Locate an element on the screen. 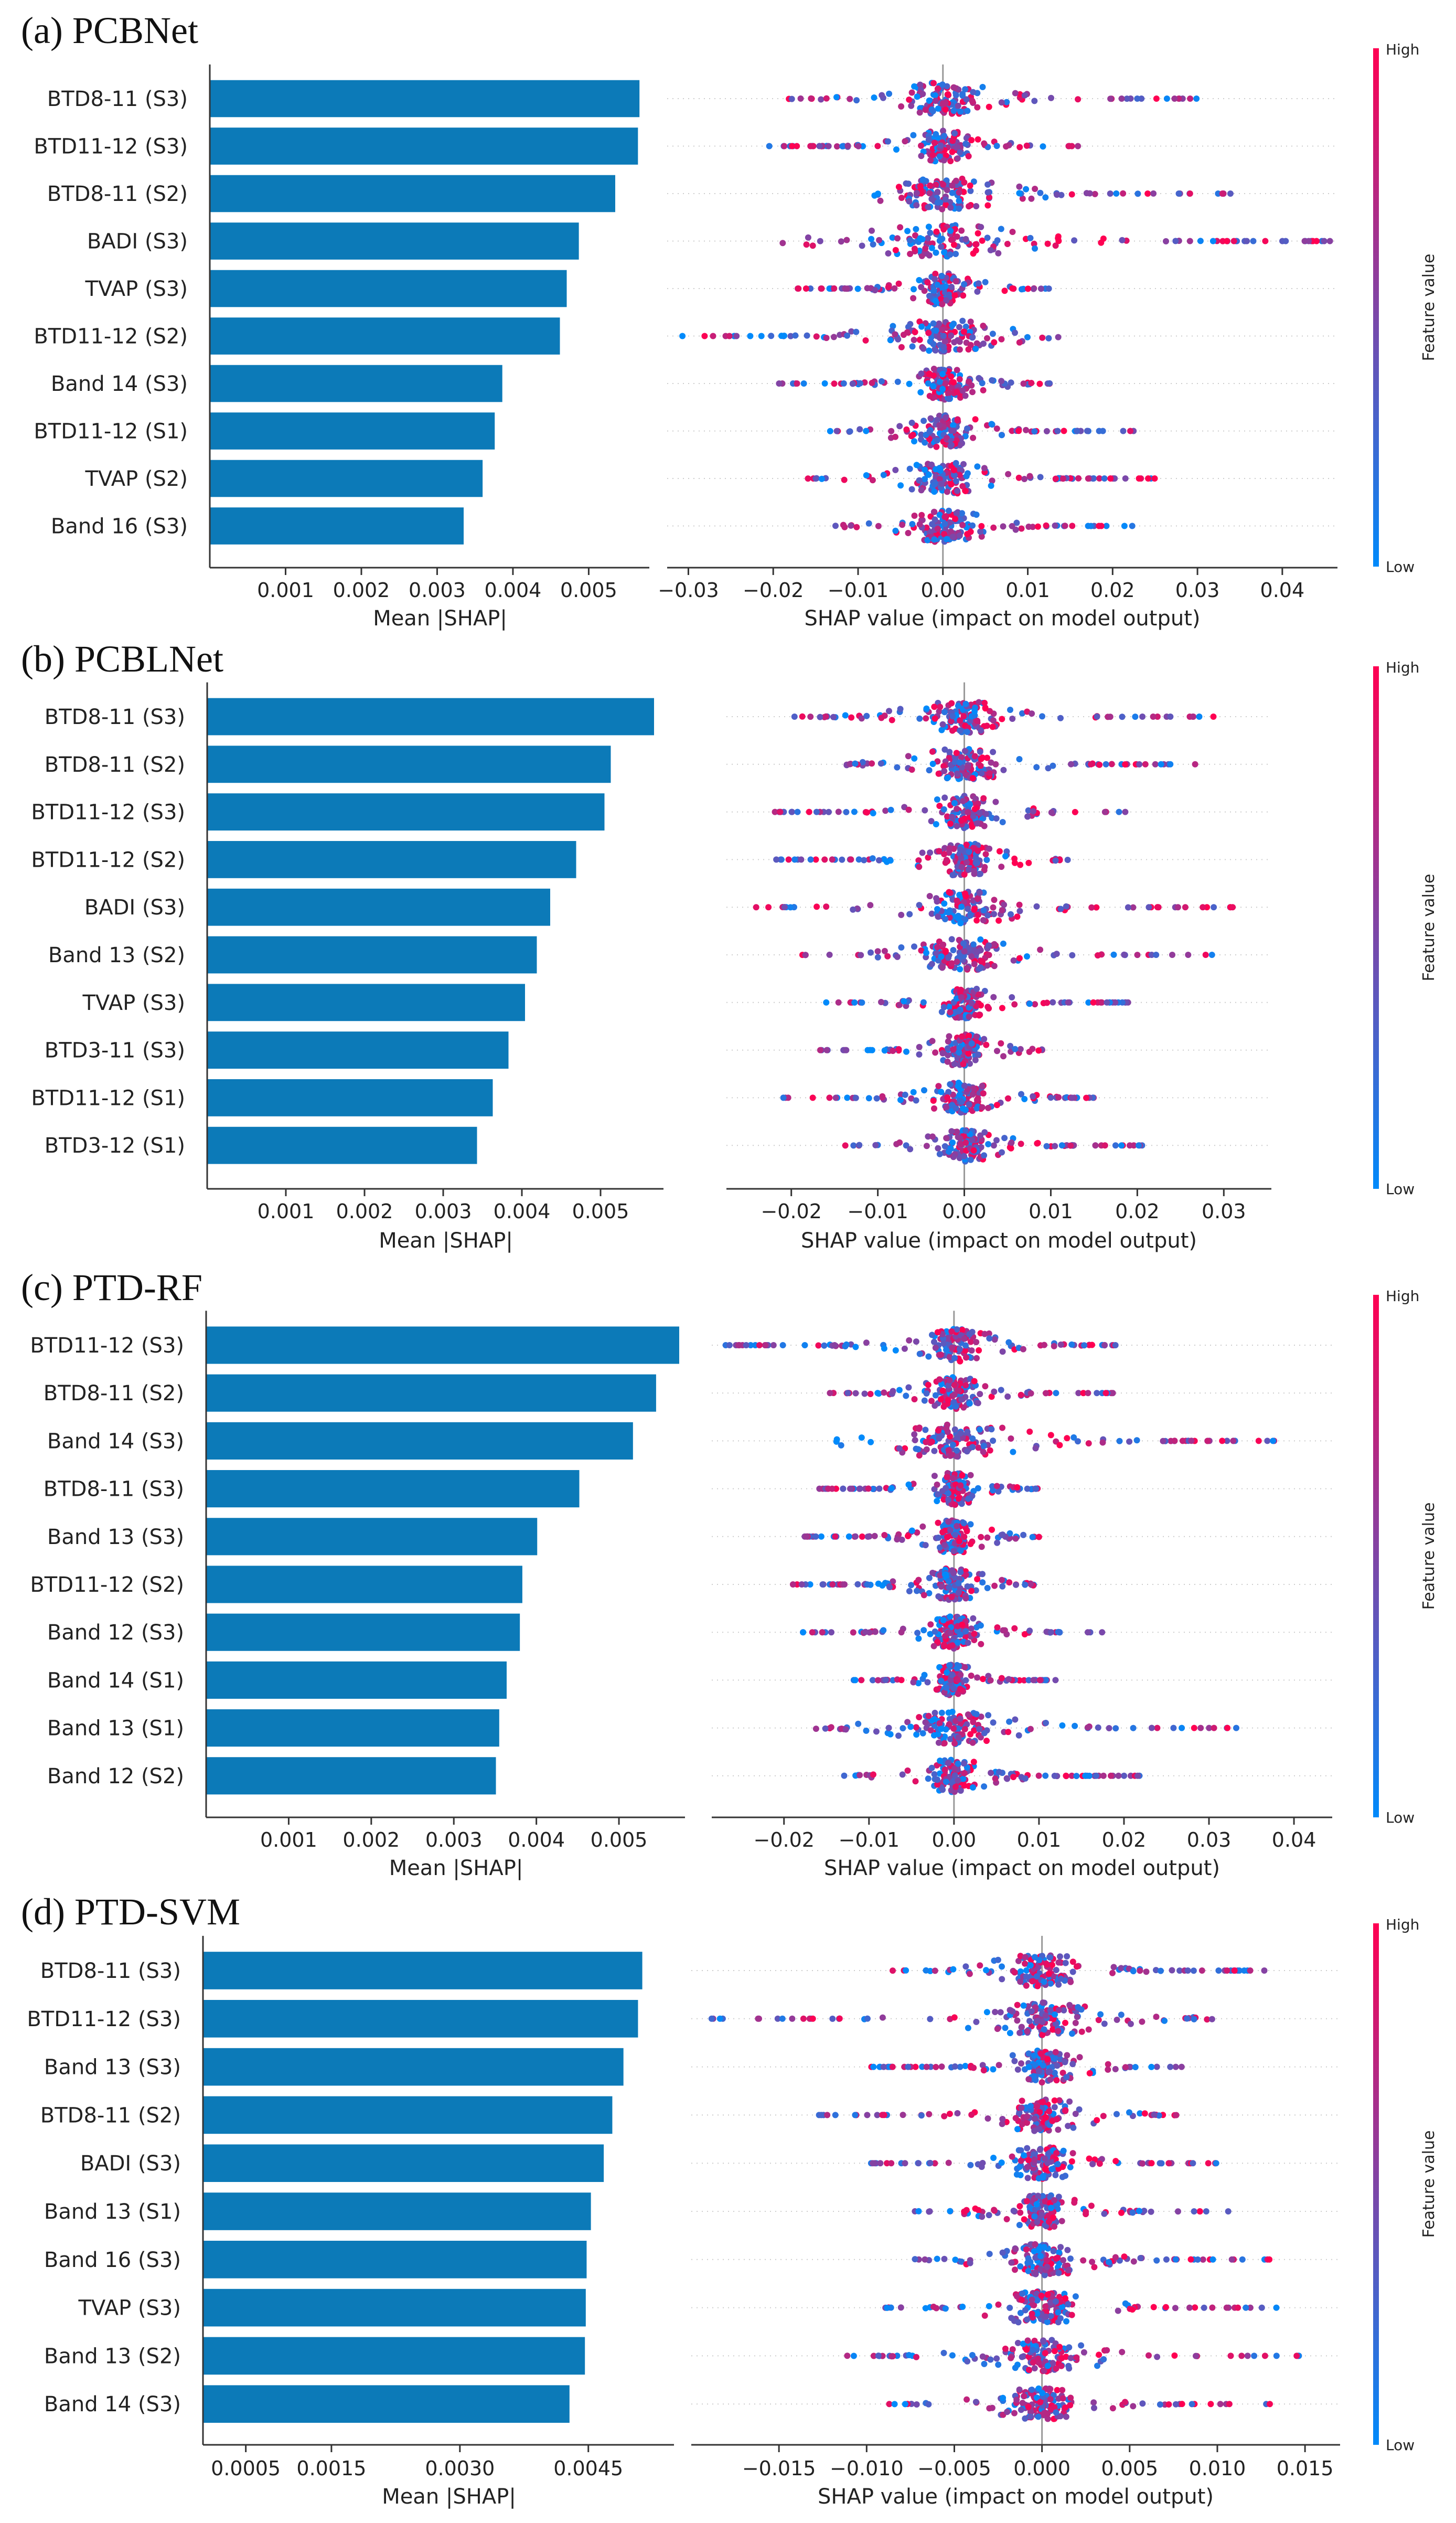  panel-title: (a) PCBNet is located at coordinates (110, 30).